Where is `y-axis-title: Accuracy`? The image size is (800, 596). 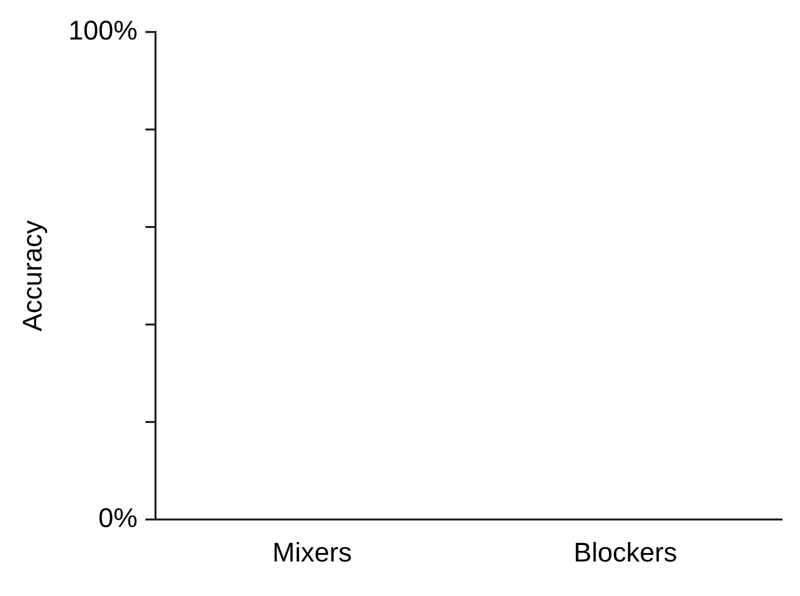 y-axis-title: Accuracy is located at coordinates (33, 276).